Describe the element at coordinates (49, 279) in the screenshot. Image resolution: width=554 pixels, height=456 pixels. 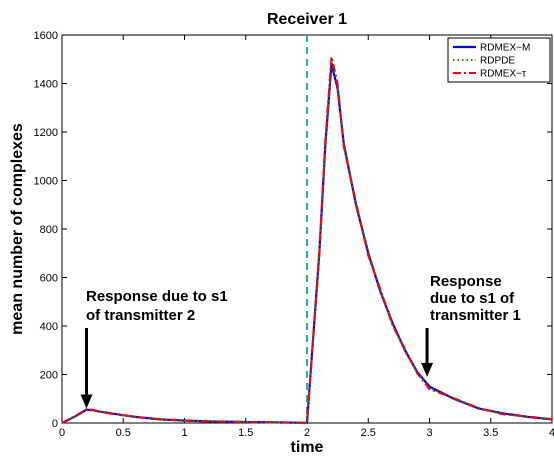
I see `y-tick-label: 600` at that location.